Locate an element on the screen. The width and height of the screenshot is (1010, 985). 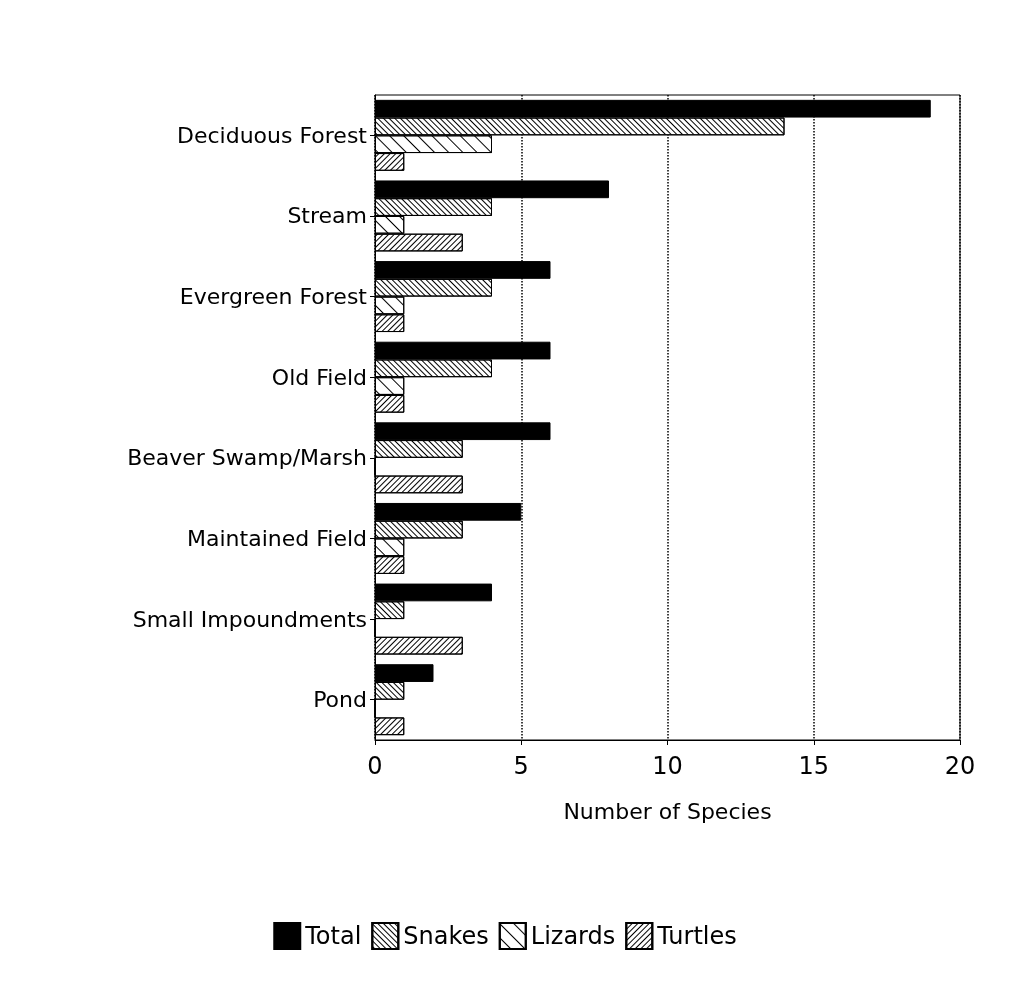
x-axis-title: Number of Species is located at coordinates (667, 811).